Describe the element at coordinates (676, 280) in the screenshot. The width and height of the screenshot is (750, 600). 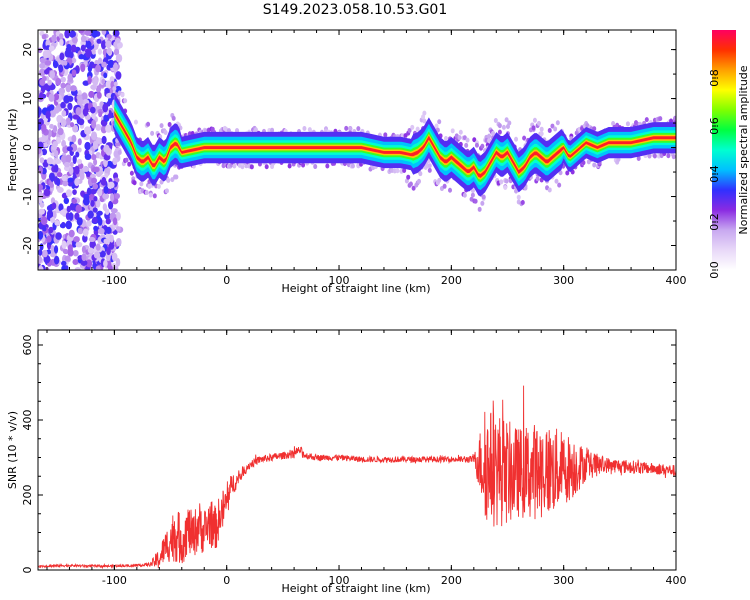
I see `x-tick-label: 400` at that location.